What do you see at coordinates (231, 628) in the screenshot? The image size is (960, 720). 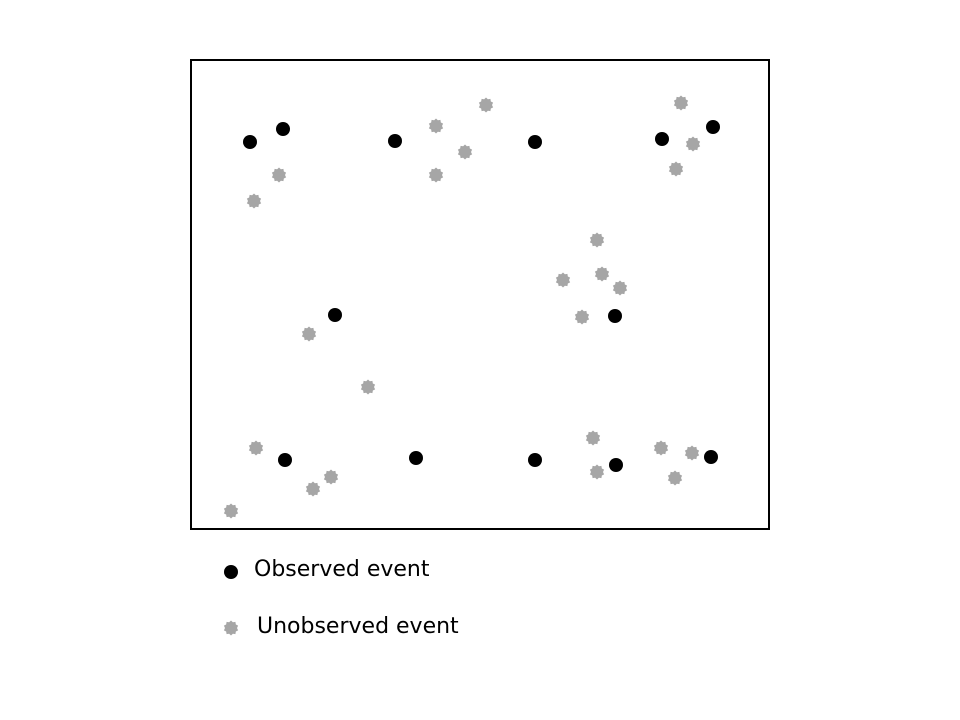 I see `legend-unobserved-icon` at bounding box center [231, 628].